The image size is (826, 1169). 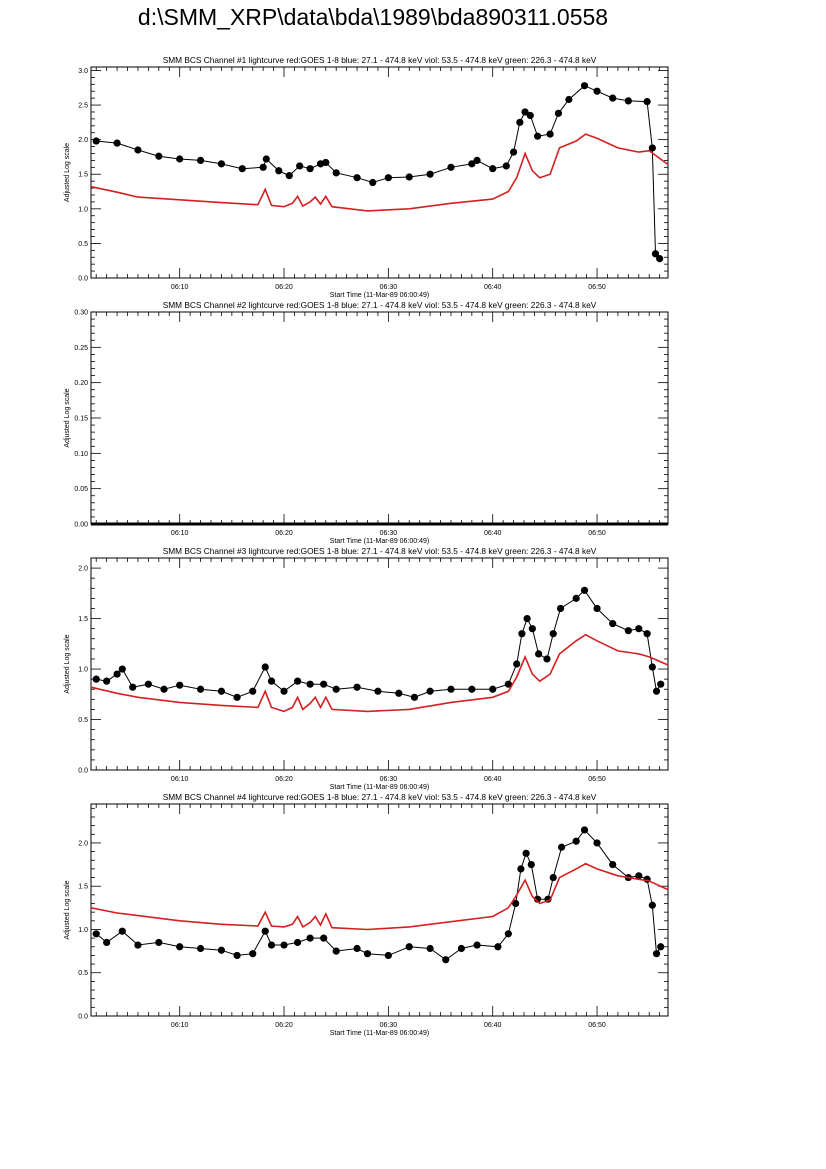 What do you see at coordinates (81, 348) in the screenshot?
I see `y-tick-label: 0.25` at bounding box center [81, 348].